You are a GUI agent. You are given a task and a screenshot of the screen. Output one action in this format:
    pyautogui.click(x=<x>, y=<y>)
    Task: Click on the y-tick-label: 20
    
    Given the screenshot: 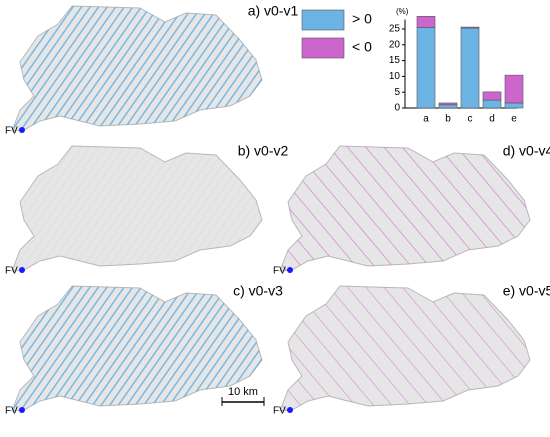 What is the action you would take?
    pyautogui.click(x=395, y=44)
    